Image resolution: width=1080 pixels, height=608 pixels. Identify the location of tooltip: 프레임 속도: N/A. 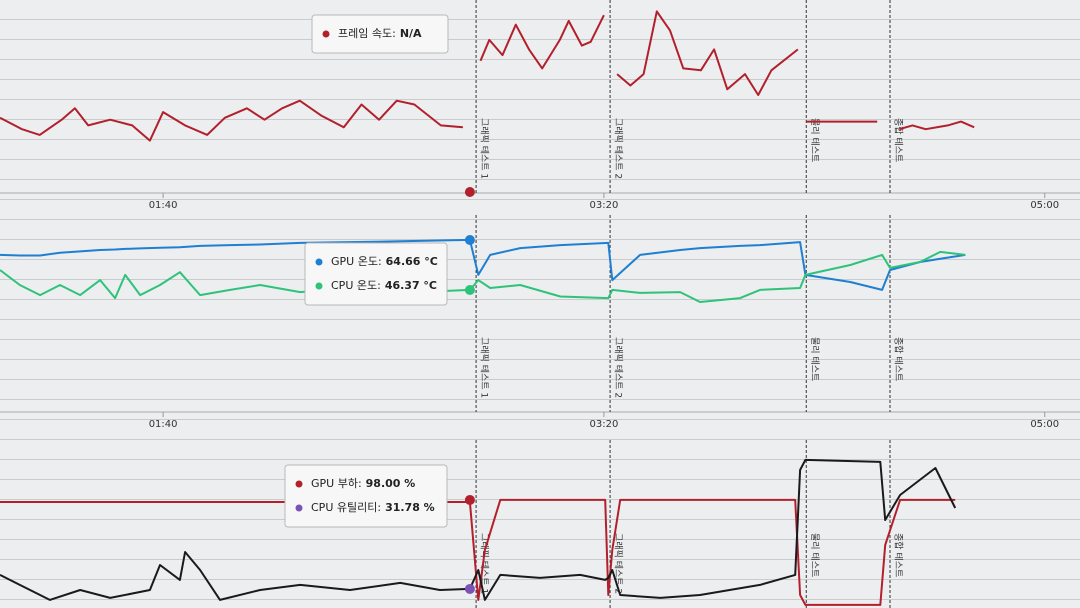
(380, 34).